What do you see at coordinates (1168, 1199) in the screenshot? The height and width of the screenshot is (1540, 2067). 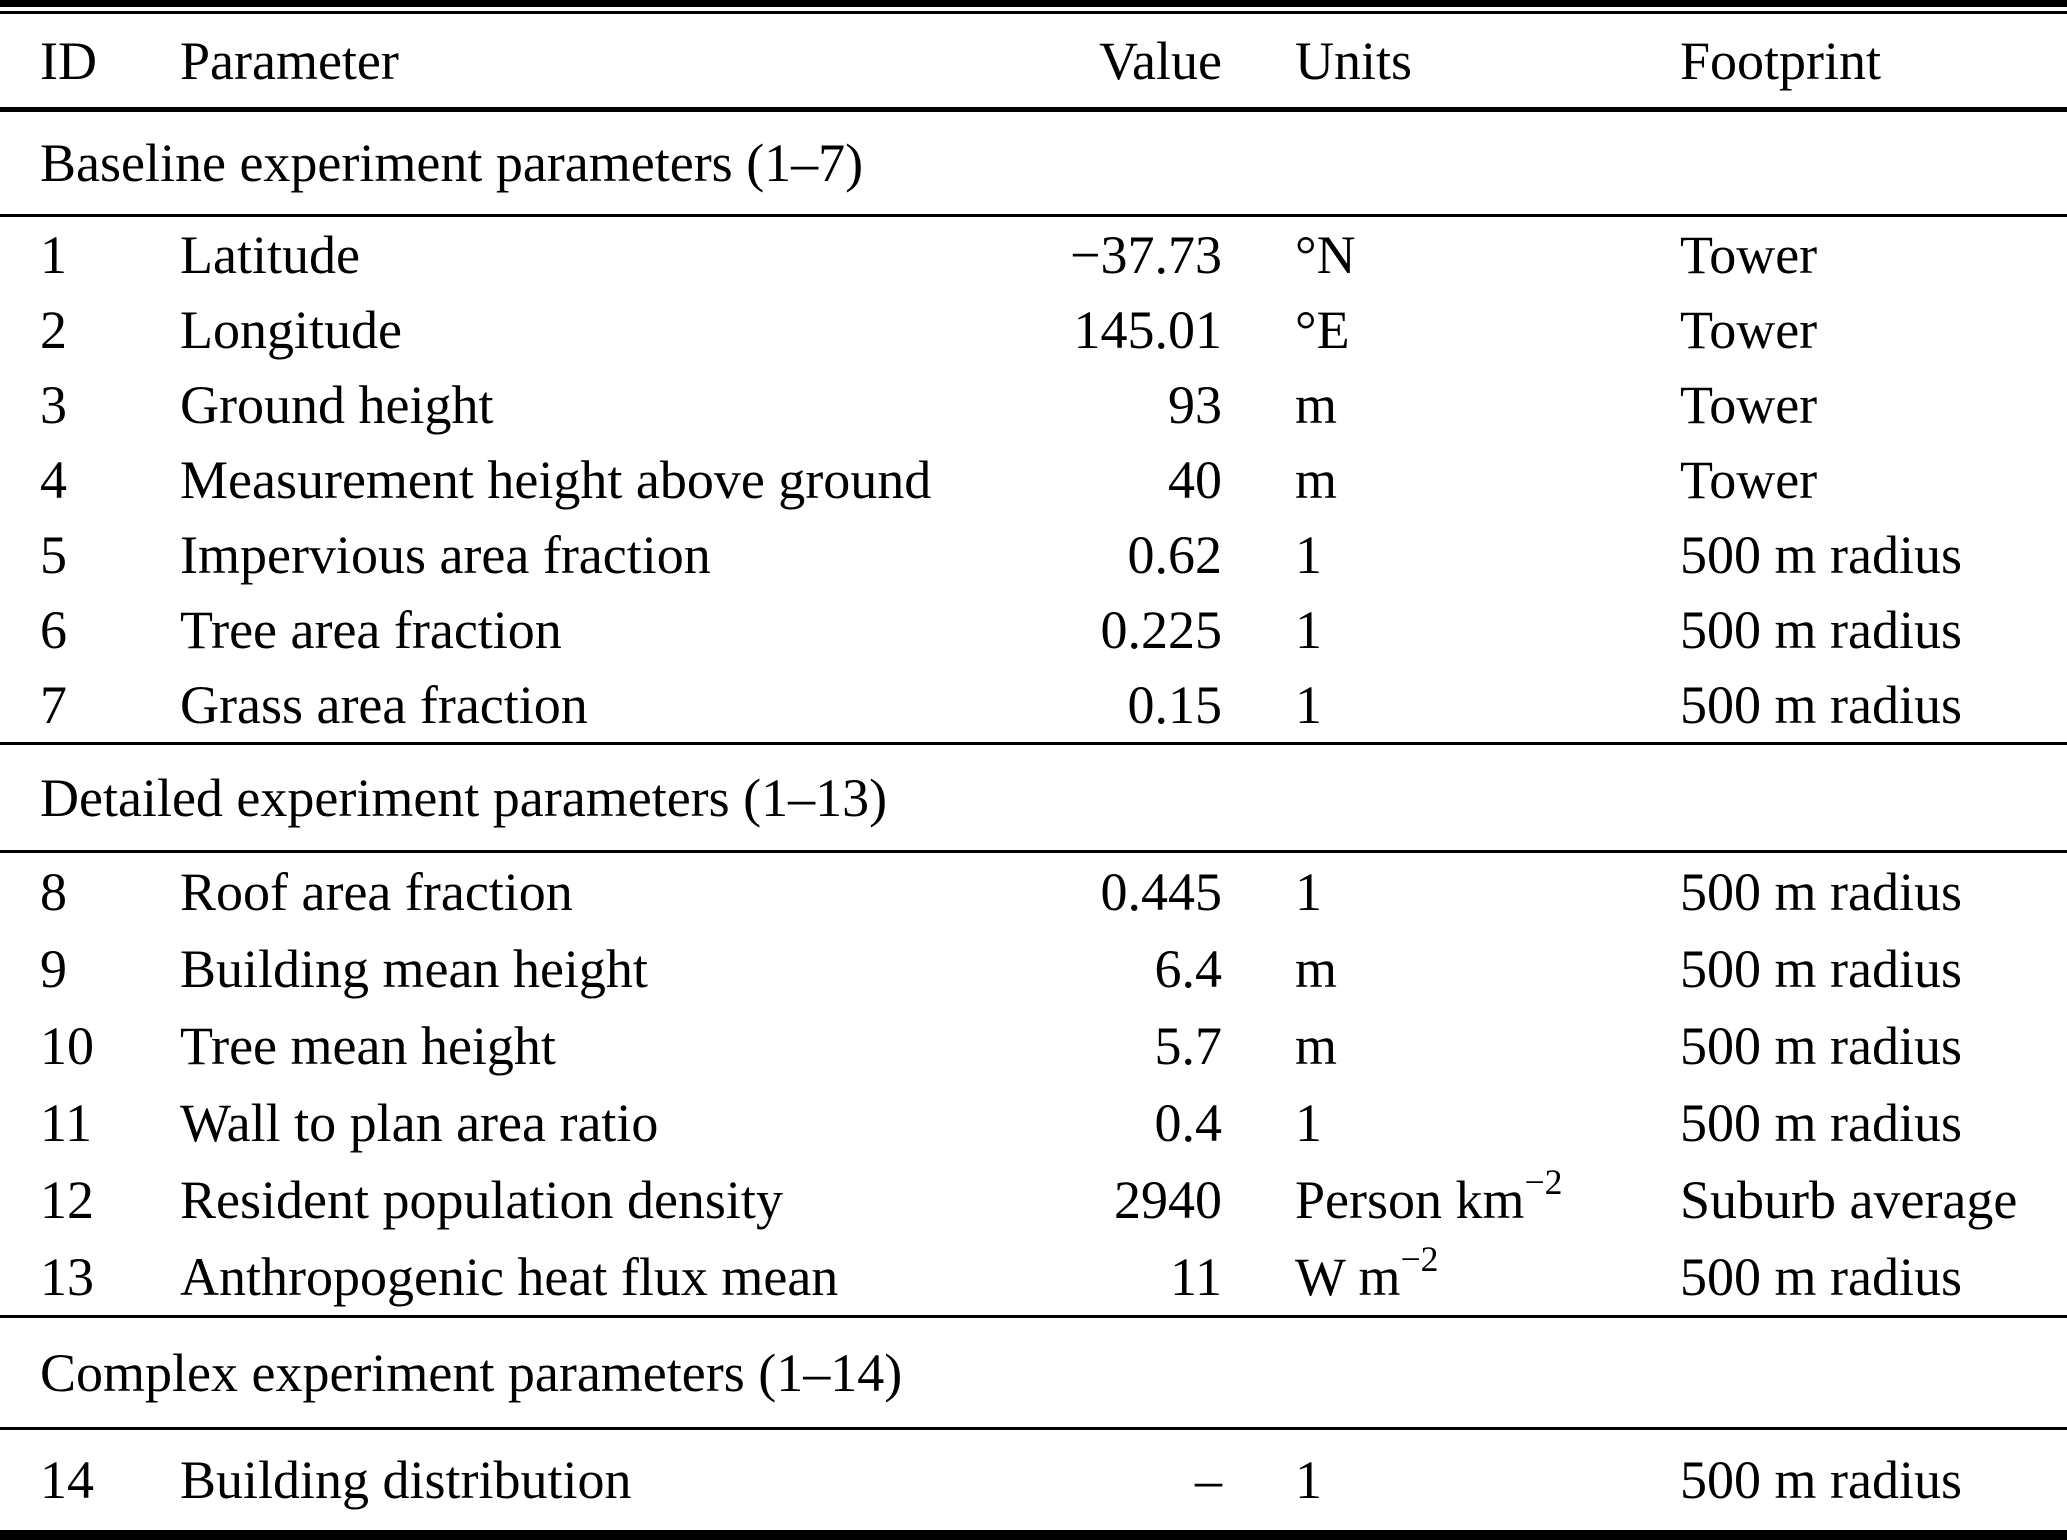 I see `cell-value: 2940` at bounding box center [1168, 1199].